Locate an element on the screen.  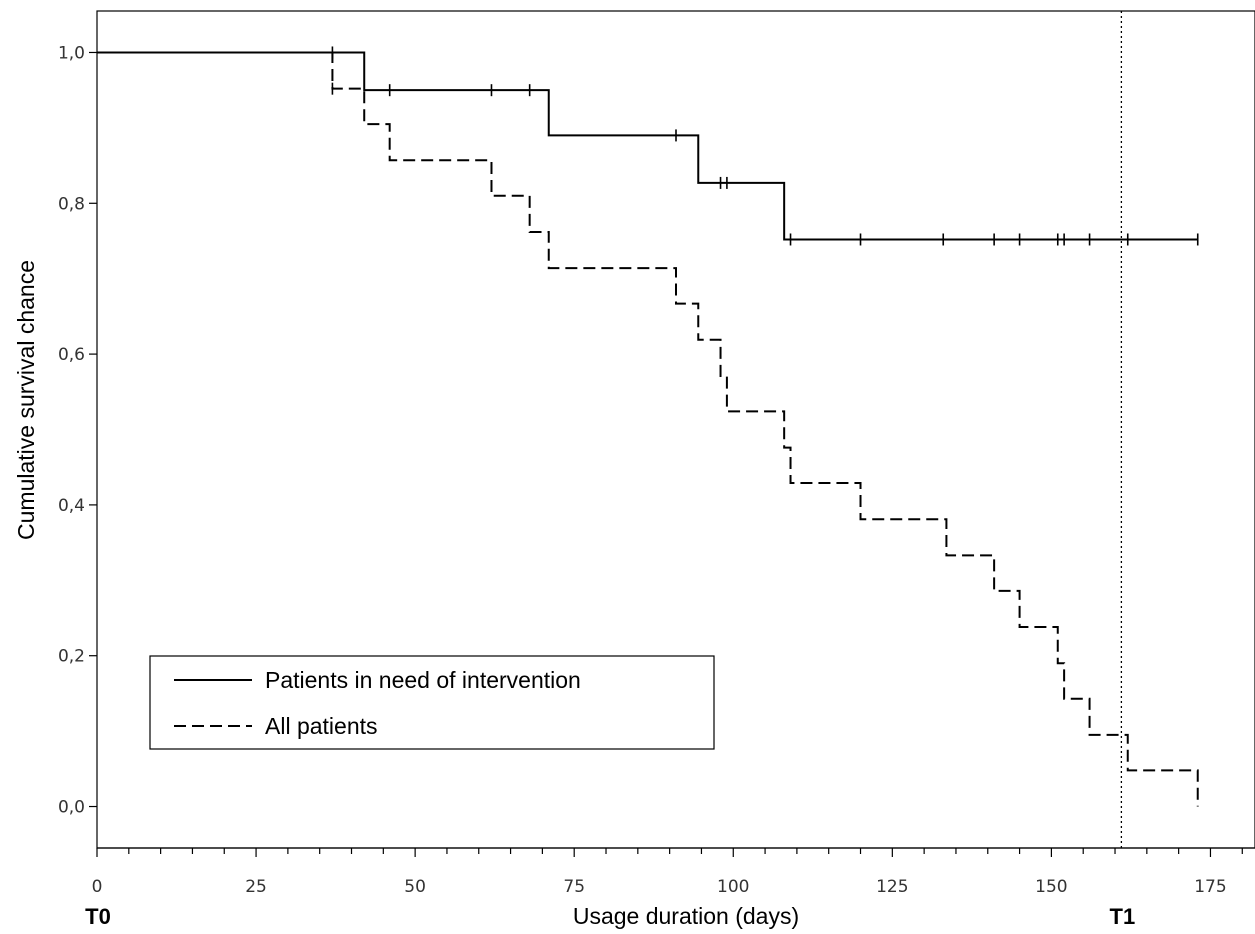
x-axis-ticks: 0 25 50 75 100 125 150 175 is located at coordinates (667, 872).